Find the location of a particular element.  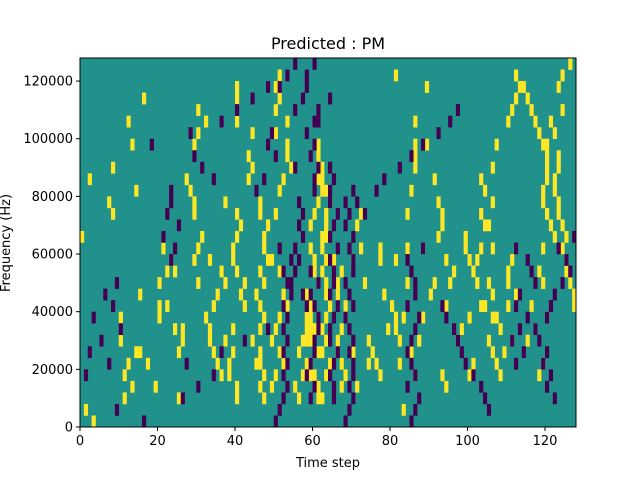

y-axis-label: Frequency (Hz) is located at coordinates (7, 243).